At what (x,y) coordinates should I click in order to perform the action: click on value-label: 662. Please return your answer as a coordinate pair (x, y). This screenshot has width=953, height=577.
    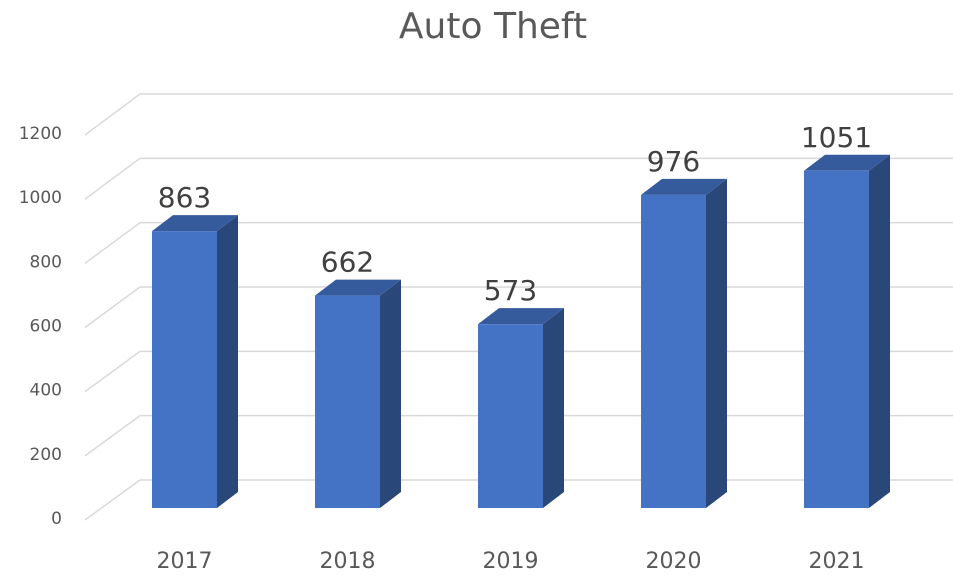
    Looking at the image, I should click on (347, 262).